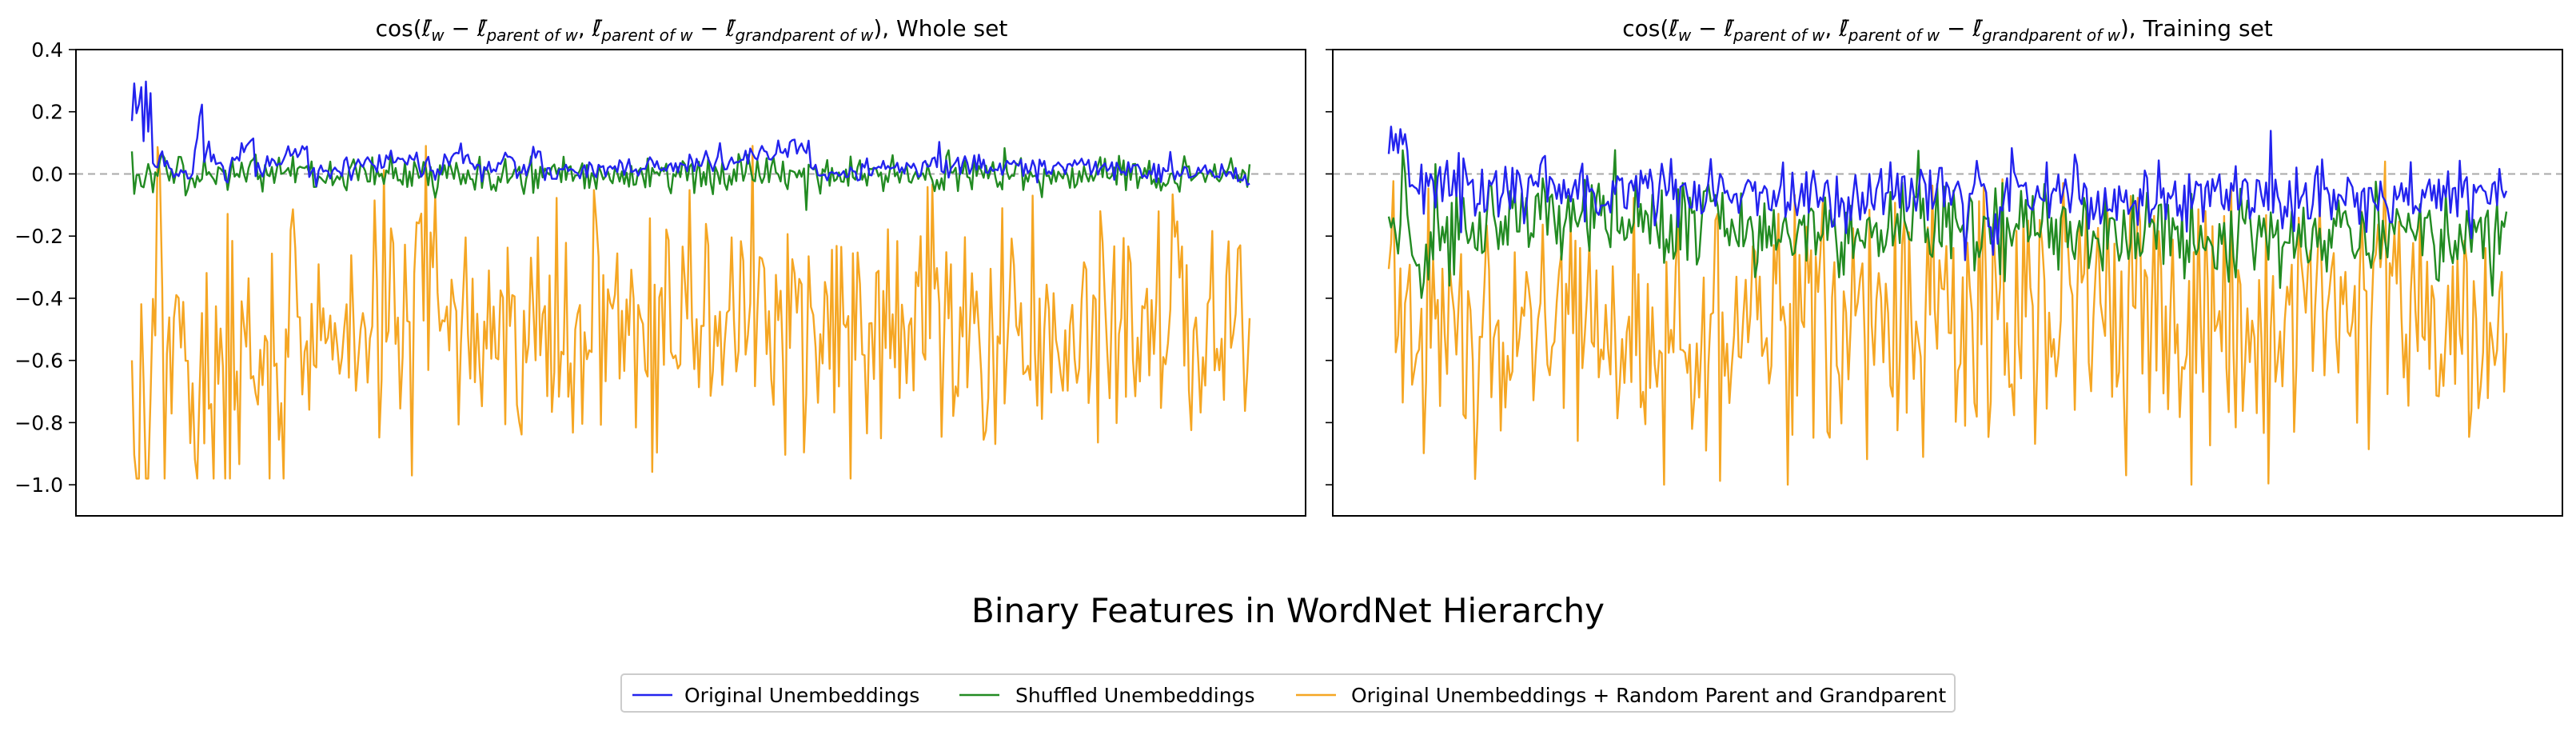  What do you see at coordinates (39, 299) in the screenshot?
I see `y-tick-label: −0.4` at bounding box center [39, 299].